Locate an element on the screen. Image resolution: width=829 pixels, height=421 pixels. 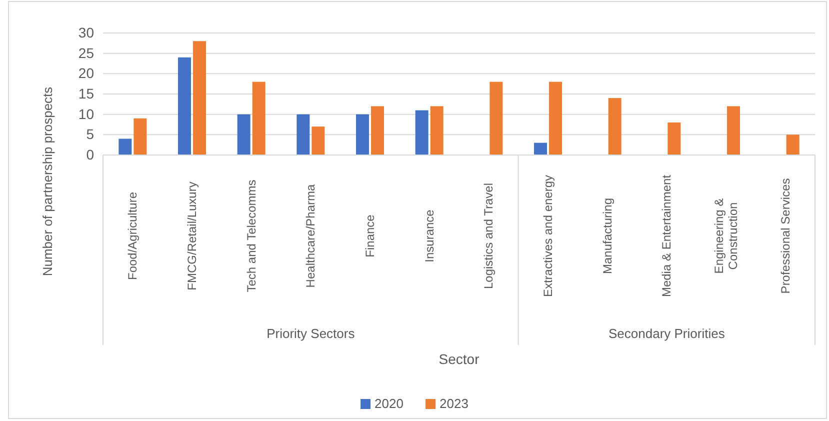
x-tick-label: Healthcare/Pharma is located at coordinates (311, 236).